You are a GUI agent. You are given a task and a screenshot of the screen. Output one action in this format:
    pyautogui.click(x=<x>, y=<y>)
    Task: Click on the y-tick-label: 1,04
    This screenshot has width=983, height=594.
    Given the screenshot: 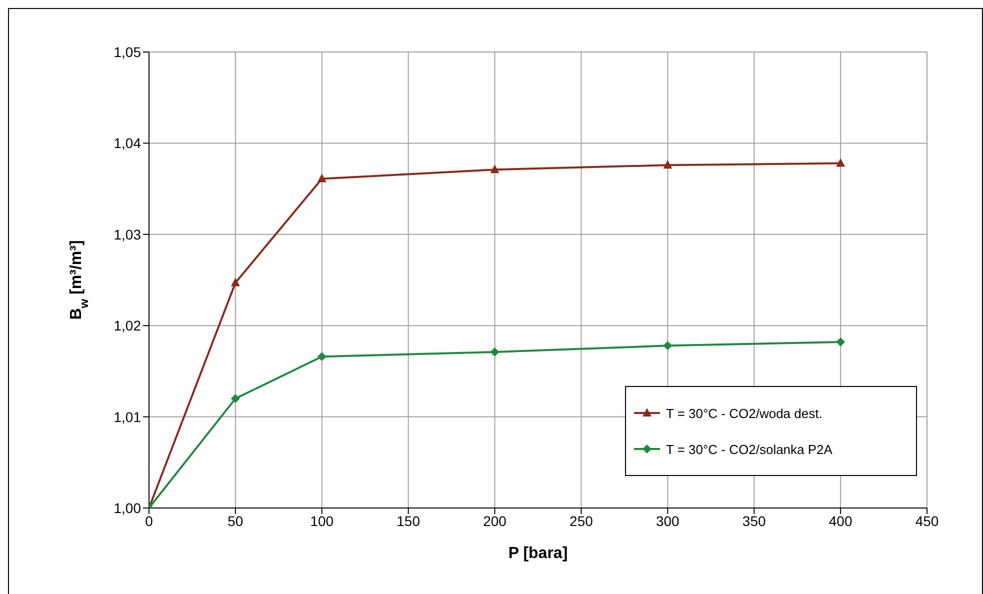 What is the action you would take?
    pyautogui.click(x=128, y=143)
    